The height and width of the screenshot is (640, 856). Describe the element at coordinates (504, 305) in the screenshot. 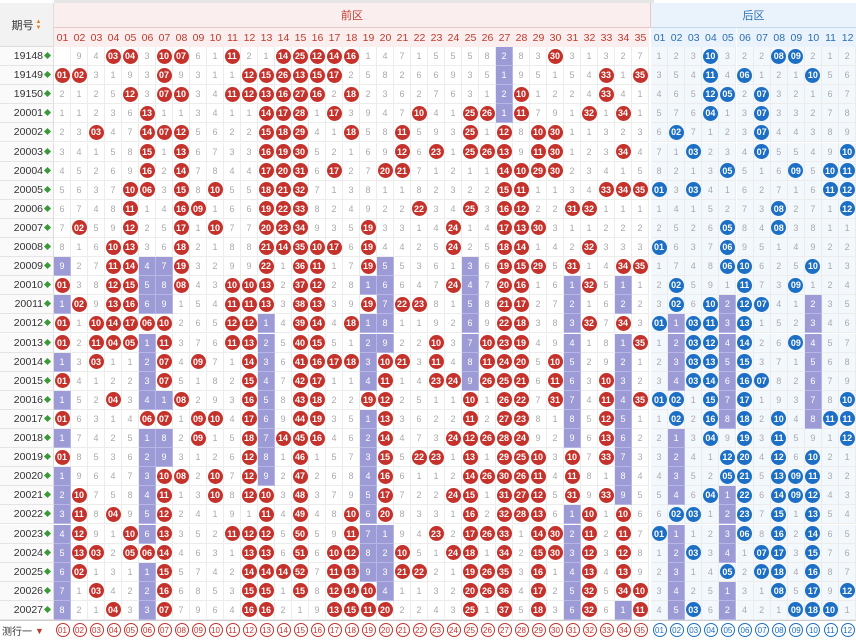

I see `front-cell: 21` at that location.